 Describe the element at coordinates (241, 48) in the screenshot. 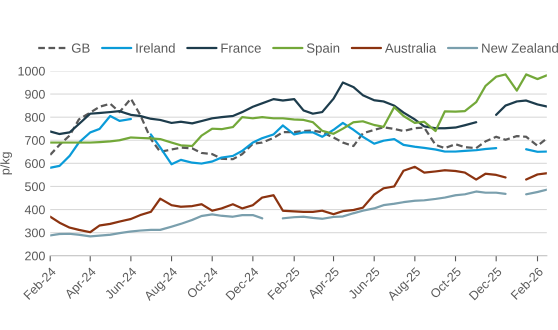

I see `legend-label: France` at that location.